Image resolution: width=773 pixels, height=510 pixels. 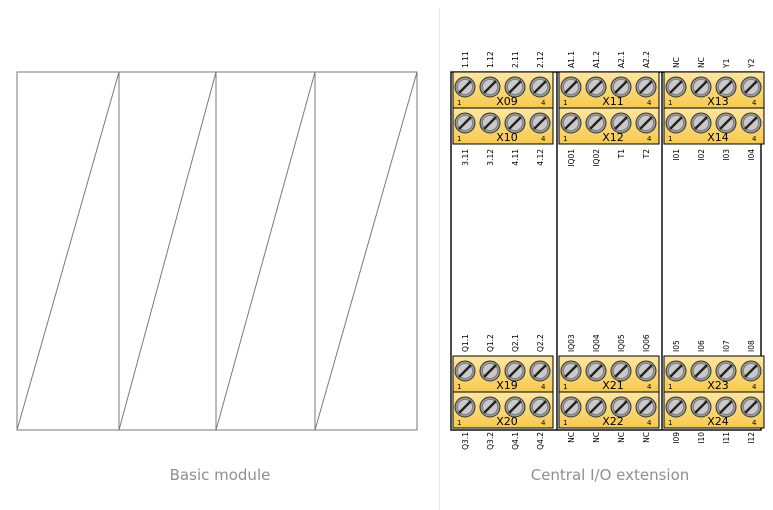 What do you see at coordinates (701, 155) in the screenshot?
I see `pin-label-upper: I02` at bounding box center [701, 155].